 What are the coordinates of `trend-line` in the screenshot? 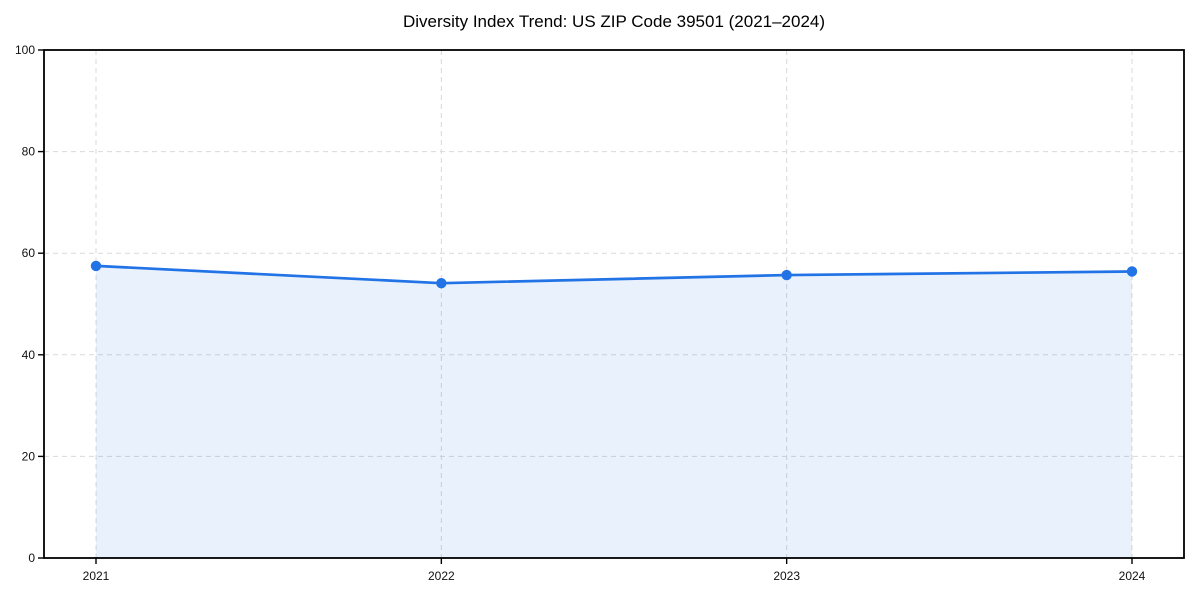 It's located at (614, 274).